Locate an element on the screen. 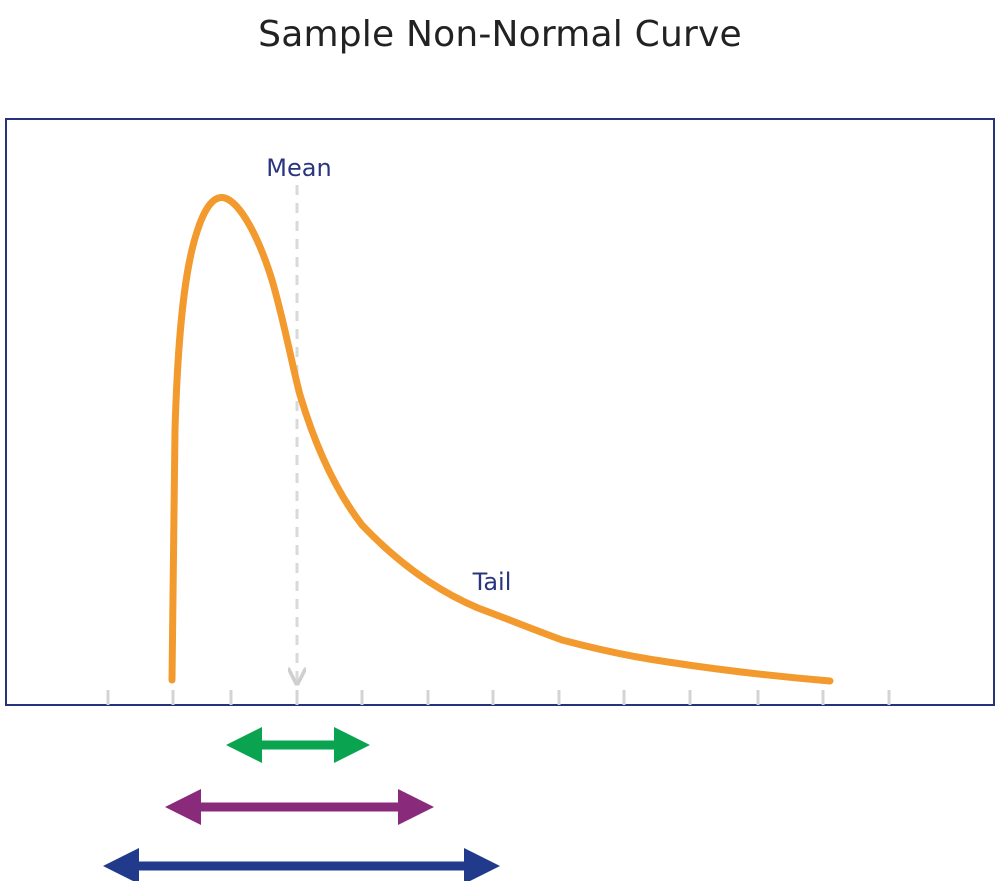  chart-title: Sample Non-Normal Curve is located at coordinates (500, 34).